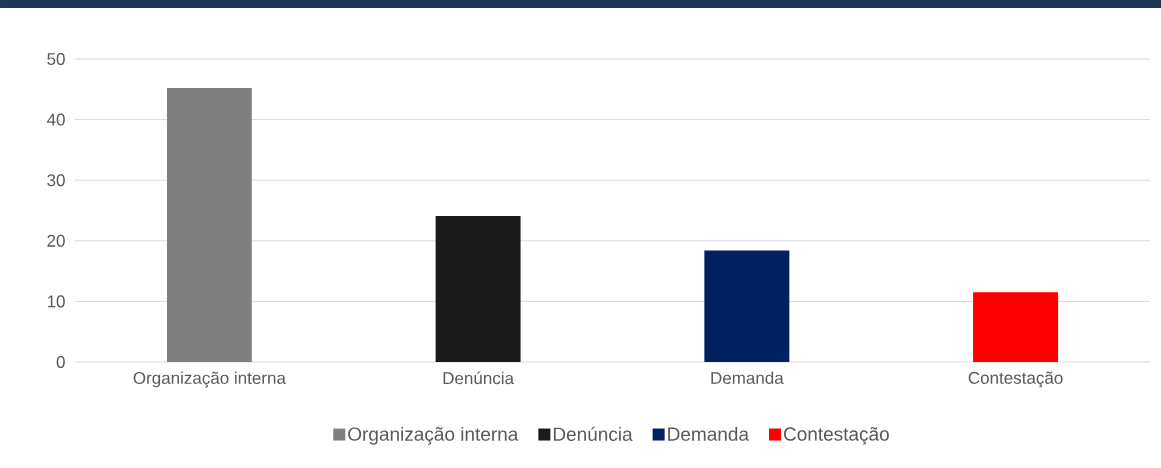 The image size is (1161, 468). Describe the element at coordinates (56, 301) in the screenshot. I see `y-tick-label: 10` at that location.